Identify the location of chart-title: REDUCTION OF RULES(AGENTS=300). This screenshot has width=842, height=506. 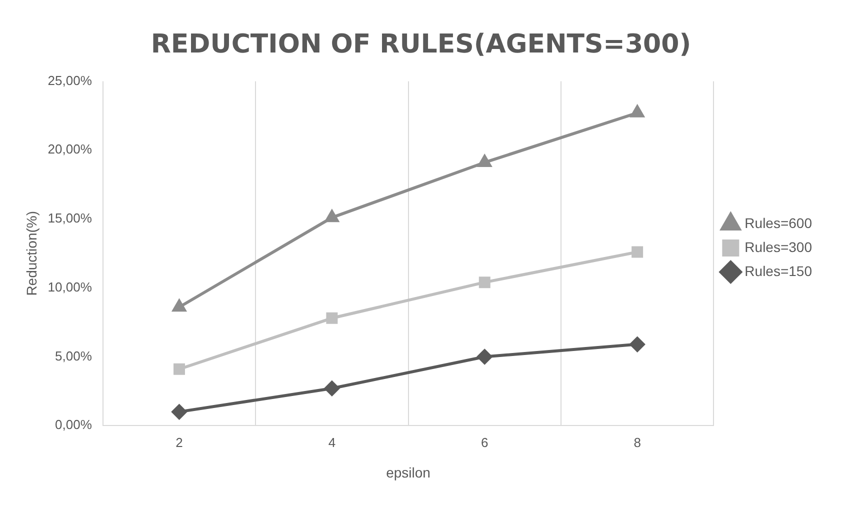
(421, 44).